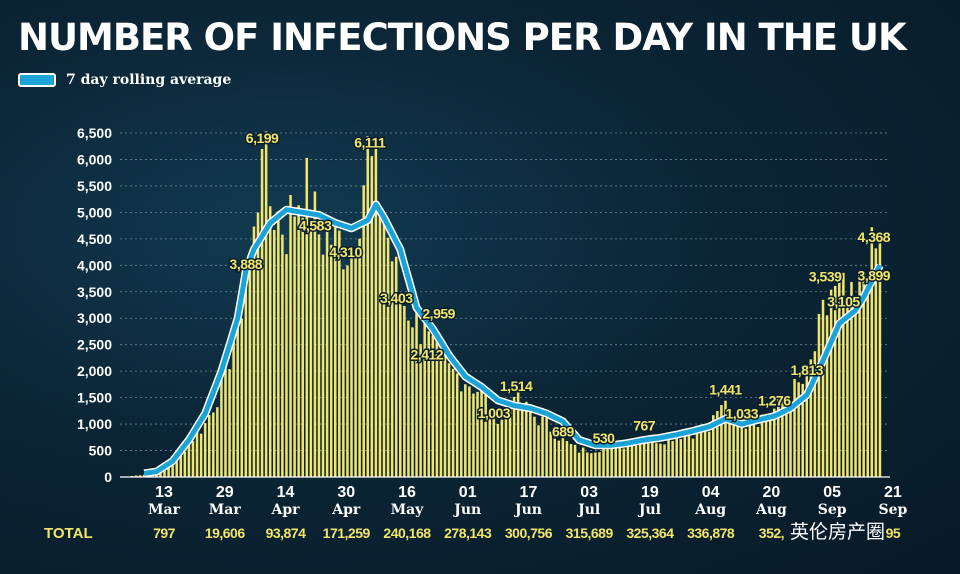  I want to click on x-tick-month: Jul, so click(649, 510).